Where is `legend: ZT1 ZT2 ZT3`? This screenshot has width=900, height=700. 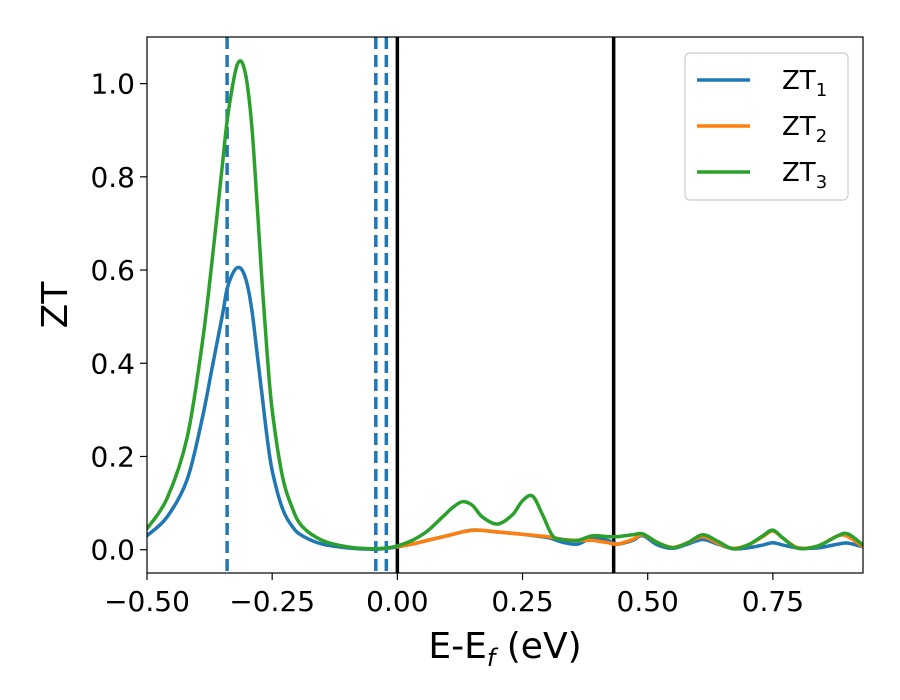 legend: ZT1 ZT2 ZT3 is located at coordinates (766, 126).